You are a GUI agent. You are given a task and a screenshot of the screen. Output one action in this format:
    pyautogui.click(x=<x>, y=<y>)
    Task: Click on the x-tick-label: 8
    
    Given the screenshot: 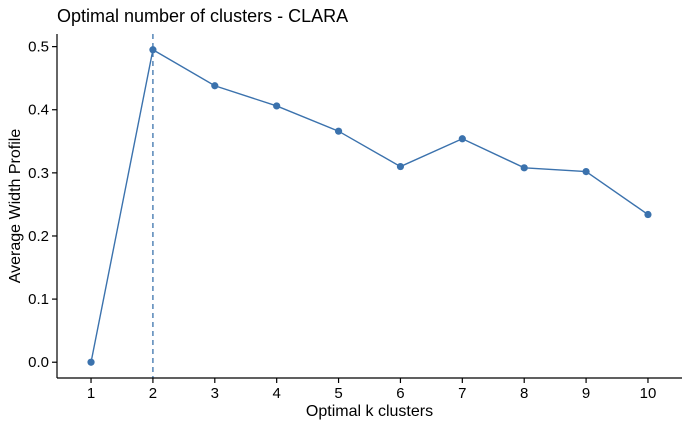 What is the action you would take?
    pyautogui.click(x=524, y=393)
    